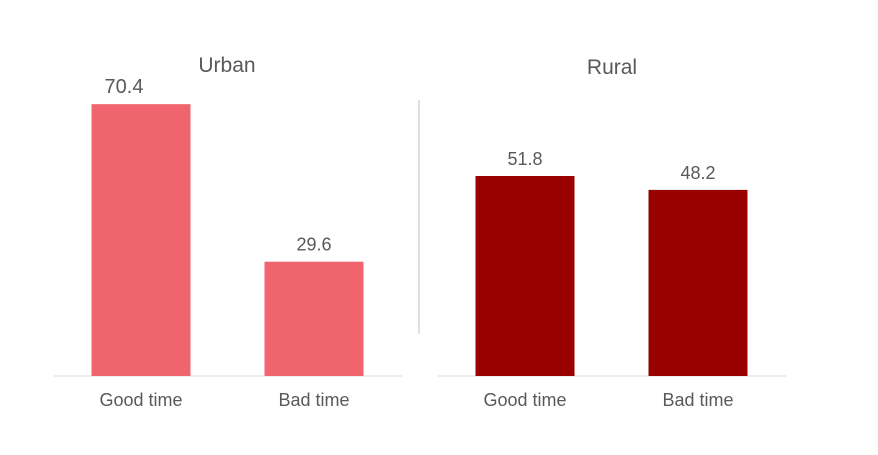 The image size is (878, 455). What do you see at coordinates (697, 400) in the screenshot?
I see `tick-label-rural-bad-time: Bad time` at bounding box center [697, 400].